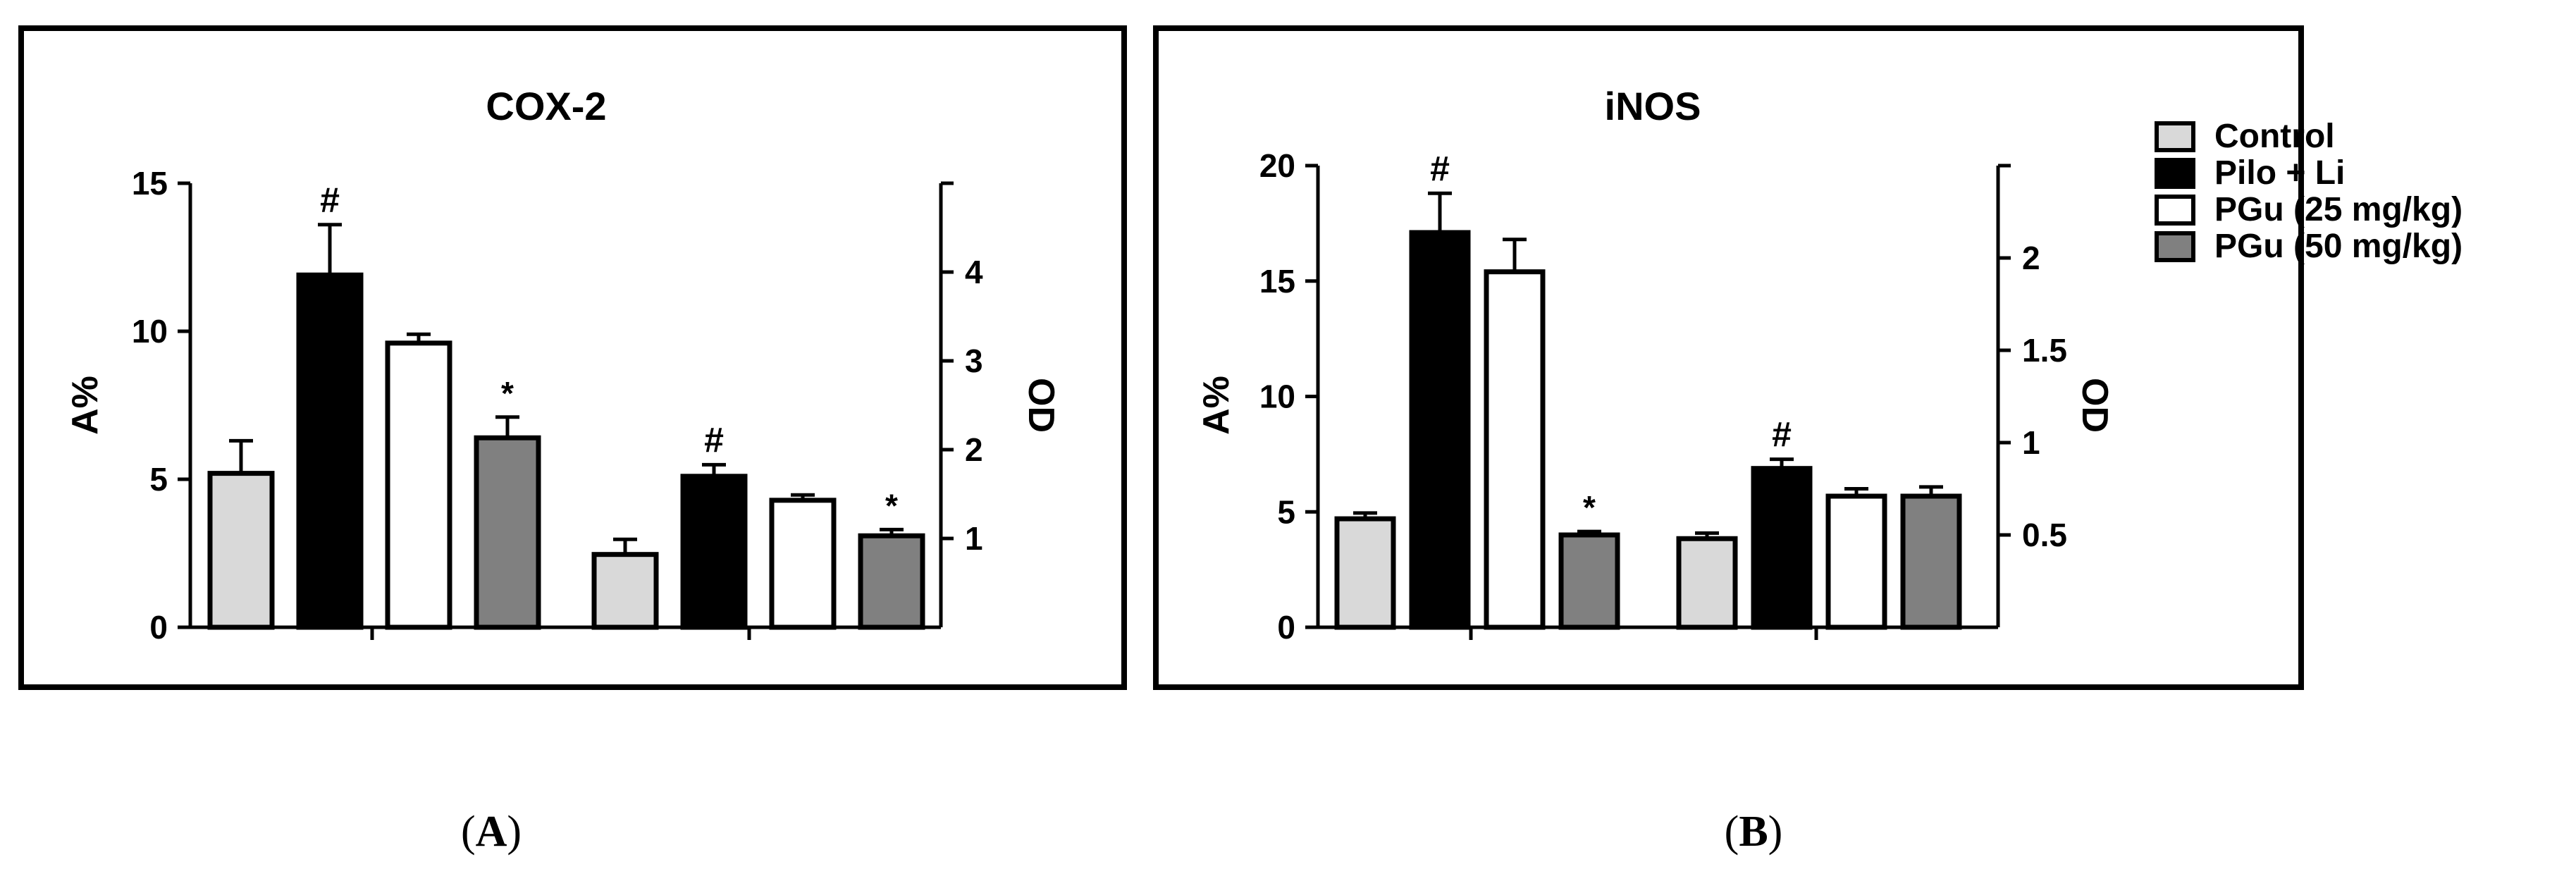 This screenshot has width=2576, height=881. Describe the element at coordinates (2338, 246) in the screenshot. I see `legend-label-pgu-50-mg-kg: PGu (50 mg/kg)` at that location.